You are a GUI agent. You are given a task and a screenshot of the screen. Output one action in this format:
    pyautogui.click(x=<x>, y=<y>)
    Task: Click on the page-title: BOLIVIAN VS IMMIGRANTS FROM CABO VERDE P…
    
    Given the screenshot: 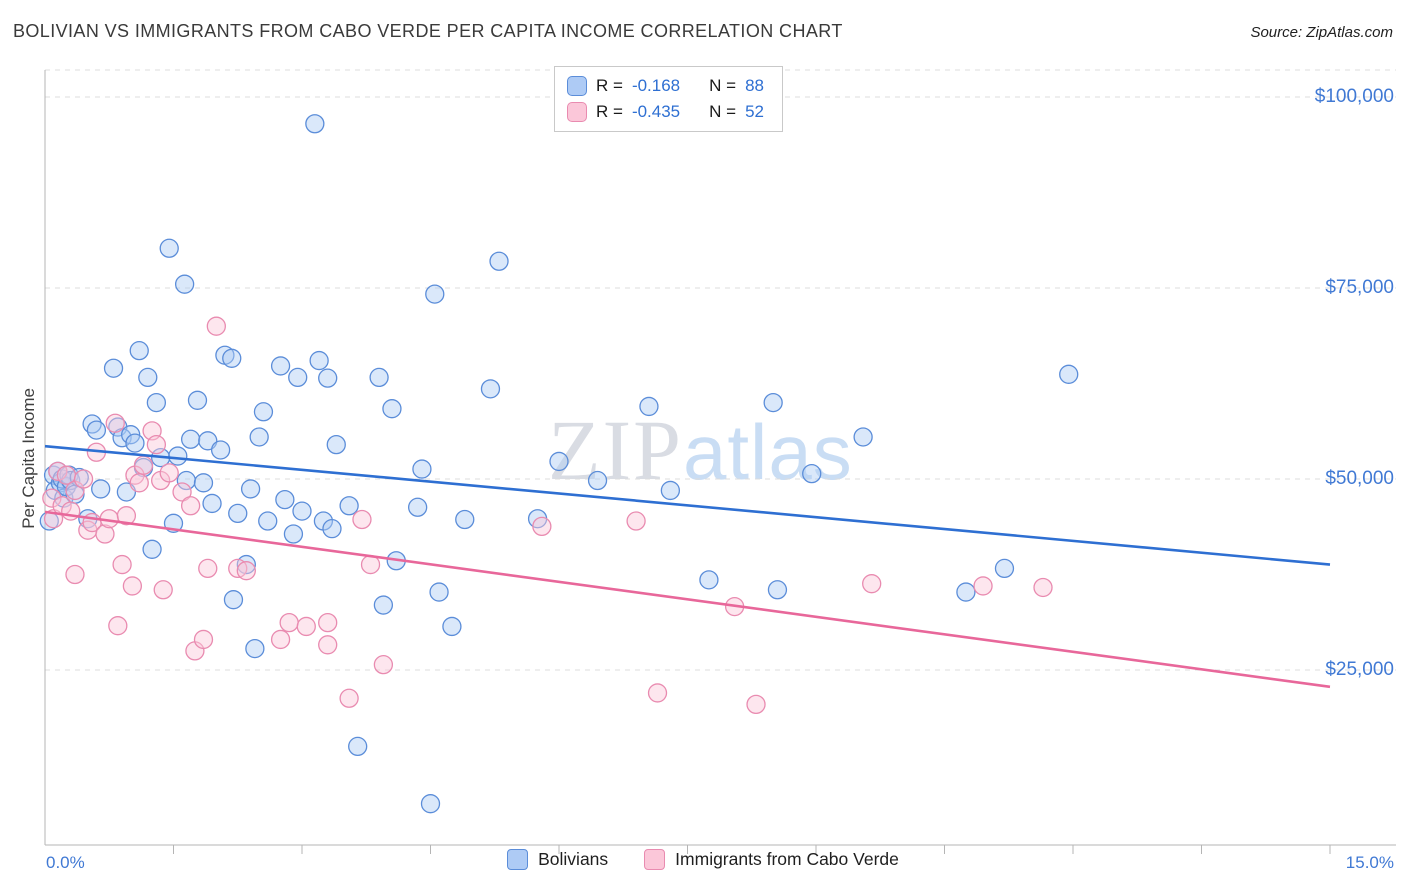 What is the action you would take?
    pyautogui.click(x=428, y=31)
    